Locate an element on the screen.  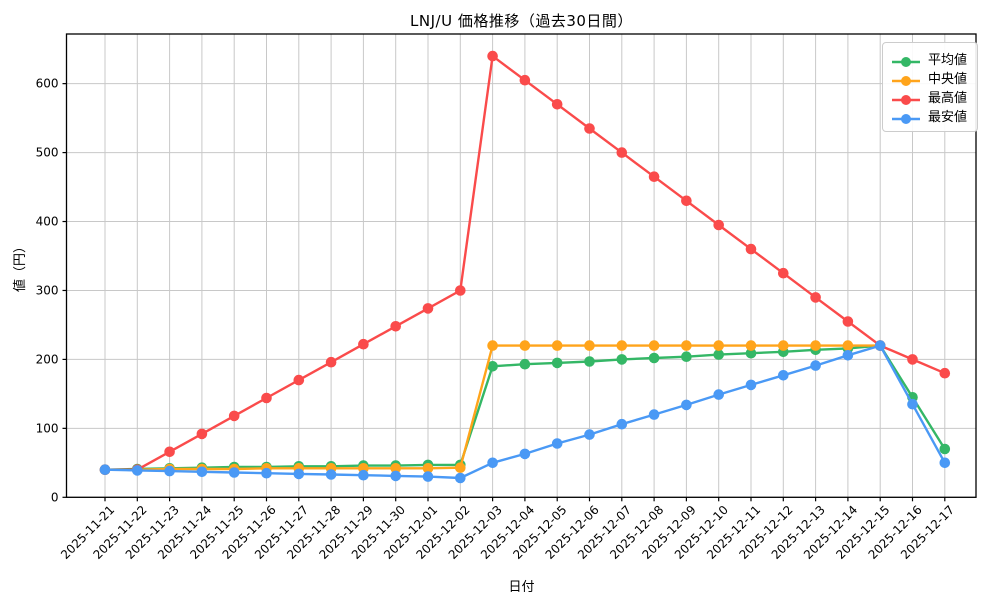
legend-item-avg: 平均値 is located at coordinates (929, 58).